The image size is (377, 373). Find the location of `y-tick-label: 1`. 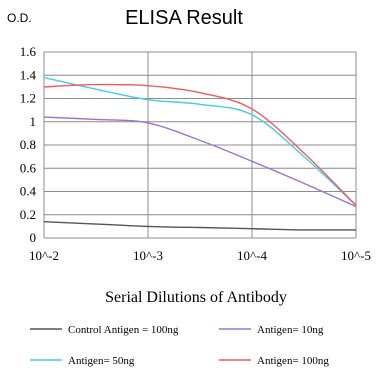

y-tick-label: 1 is located at coordinates (33, 121).